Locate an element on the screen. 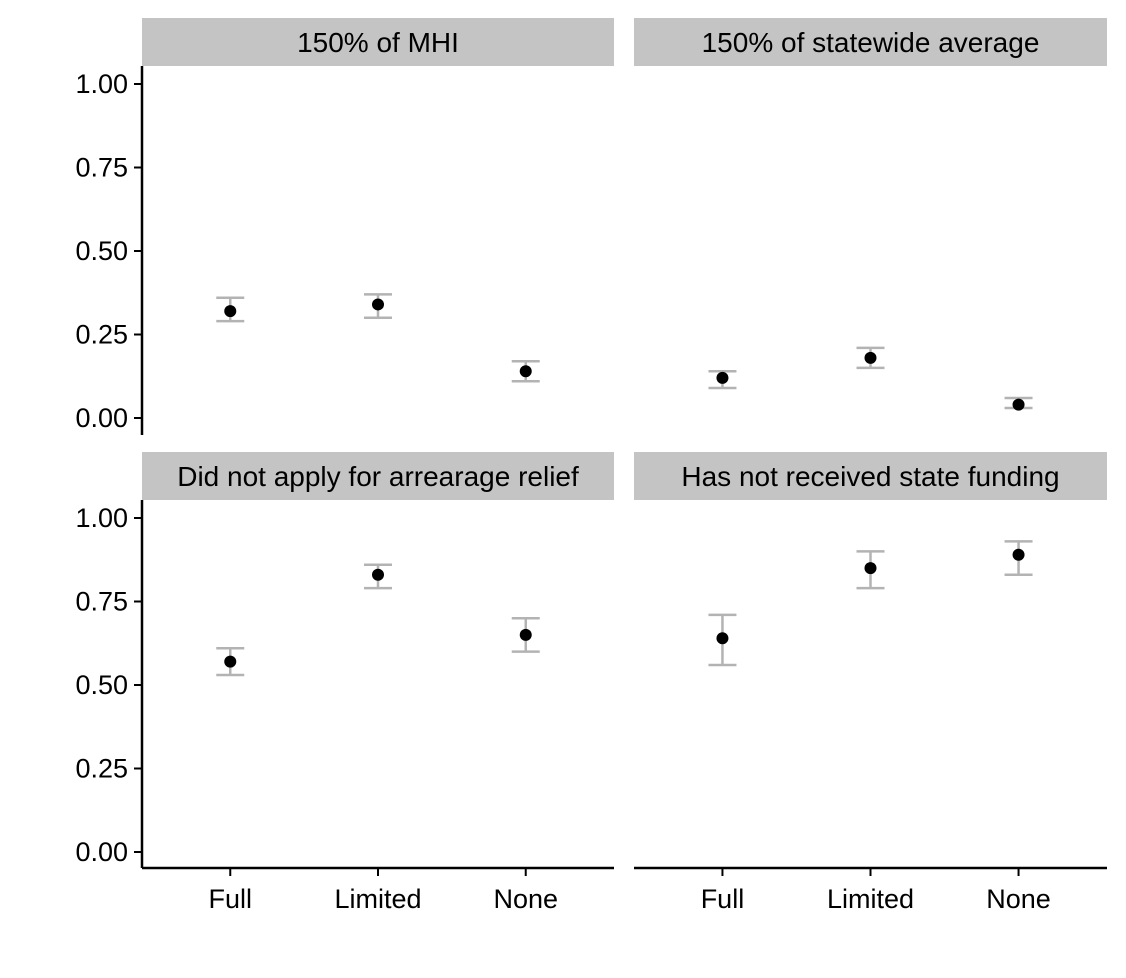  panel-title: 150% of statewide average is located at coordinates (871, 42).